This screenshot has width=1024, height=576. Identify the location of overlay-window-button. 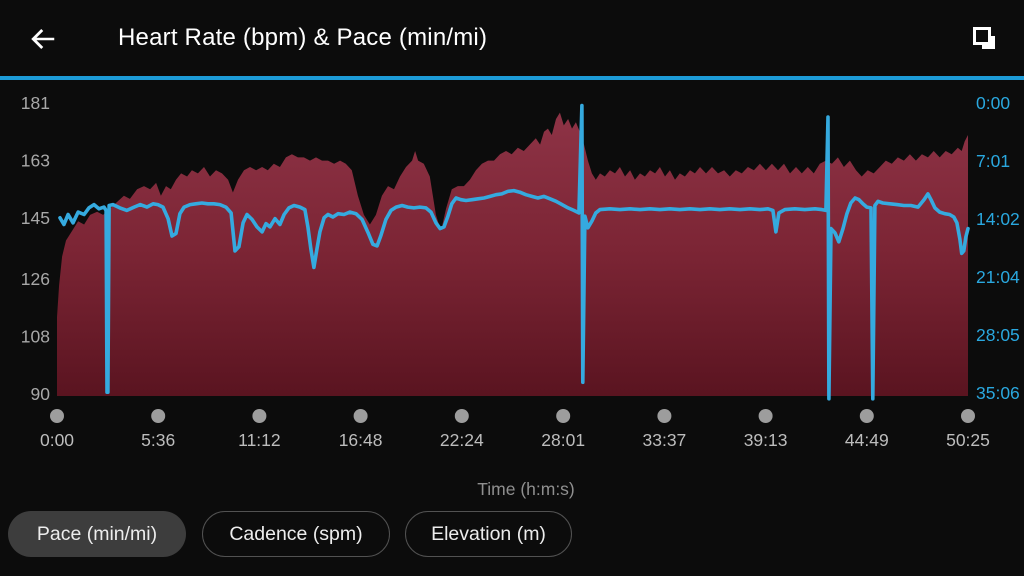
(985, 39).